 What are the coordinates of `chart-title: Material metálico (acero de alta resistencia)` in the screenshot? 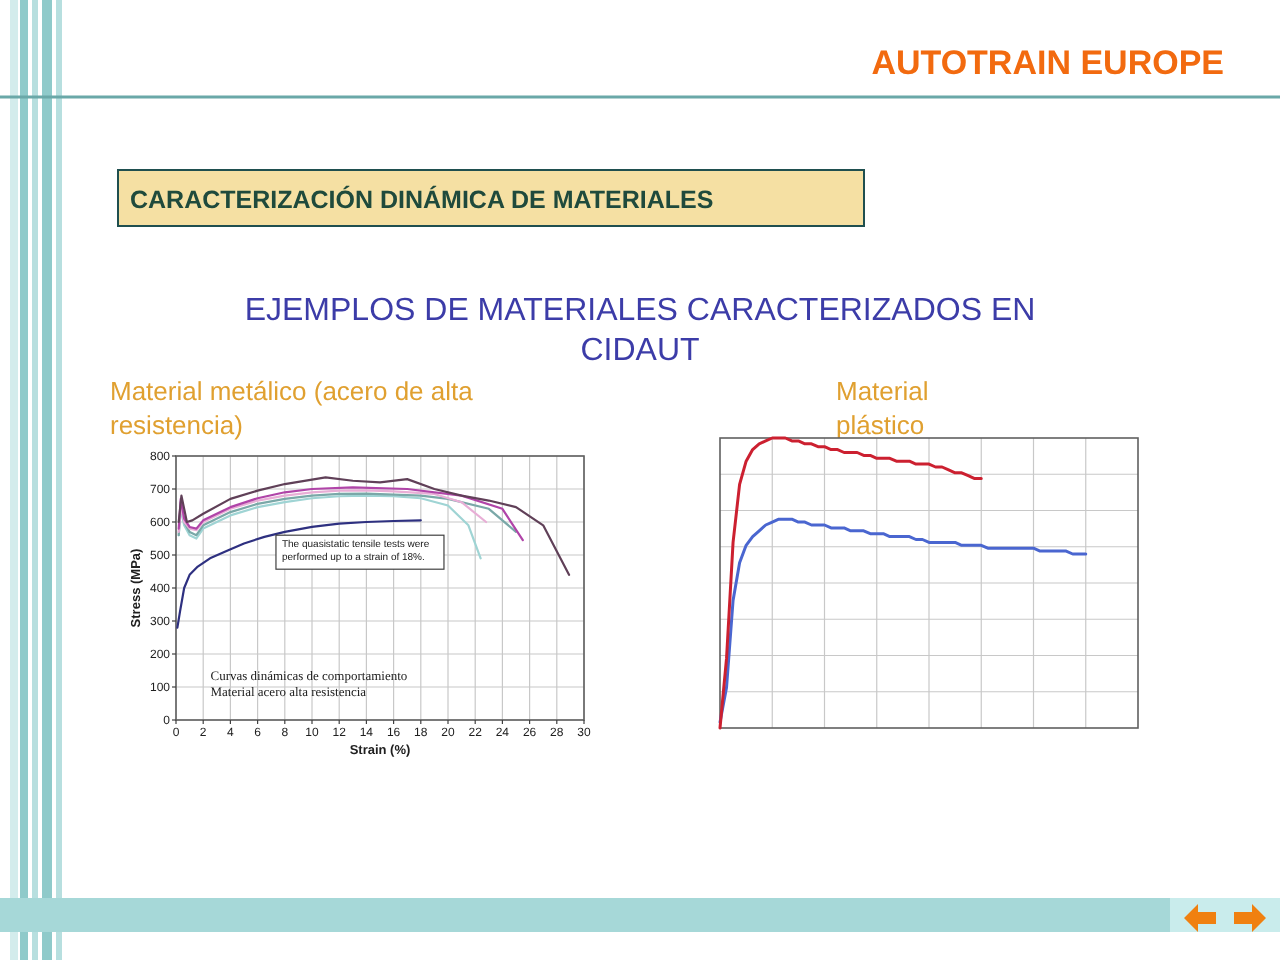 It's located at (292, 408).